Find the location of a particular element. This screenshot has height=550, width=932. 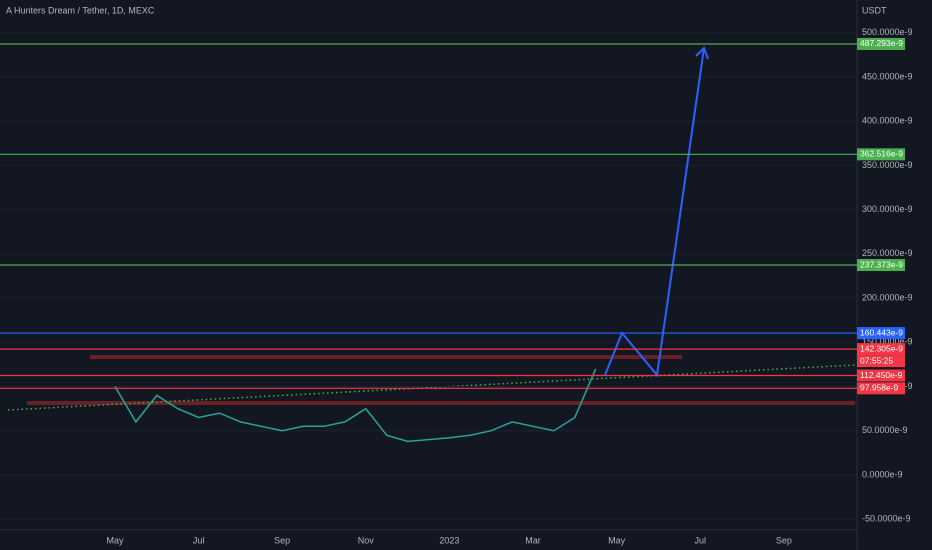

level-label: 362.516e-9 is located at coordinates (881, 154).